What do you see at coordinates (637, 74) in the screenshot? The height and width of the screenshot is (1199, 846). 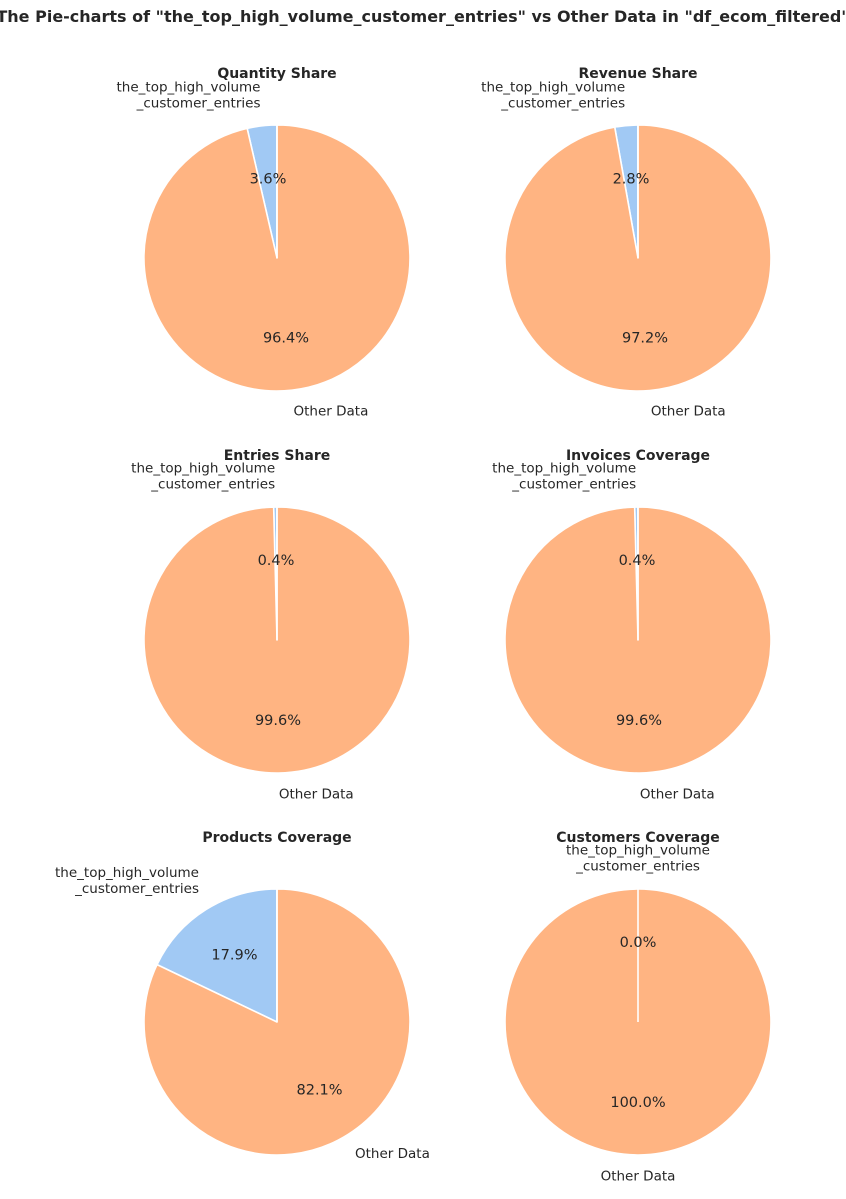 I see `pie-title: Revenue Share` at bounding box center [637, 74].